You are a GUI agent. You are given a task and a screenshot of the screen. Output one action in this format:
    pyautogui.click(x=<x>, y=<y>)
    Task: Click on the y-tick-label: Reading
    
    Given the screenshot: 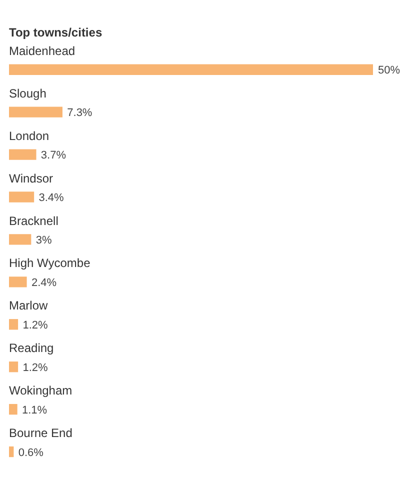 What is the action you would take?
    pyautogui.click(x=31, y=348)
    